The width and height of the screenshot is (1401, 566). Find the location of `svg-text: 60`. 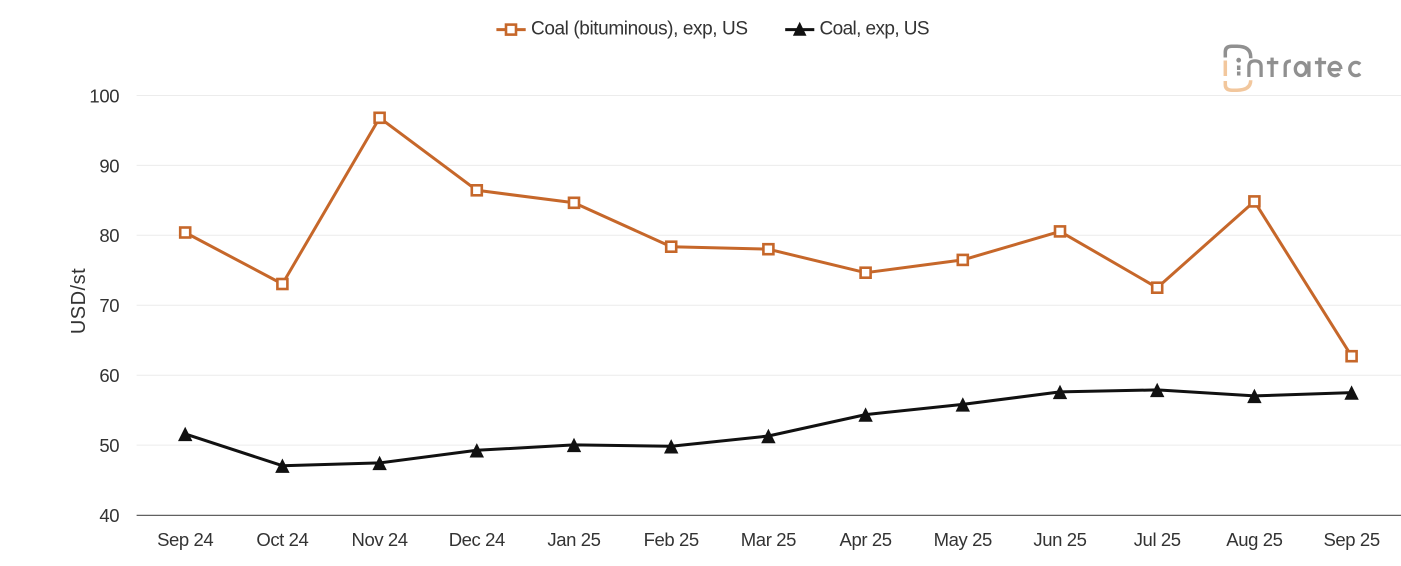

svg-text: 60 is located at coordinates (109, 375).